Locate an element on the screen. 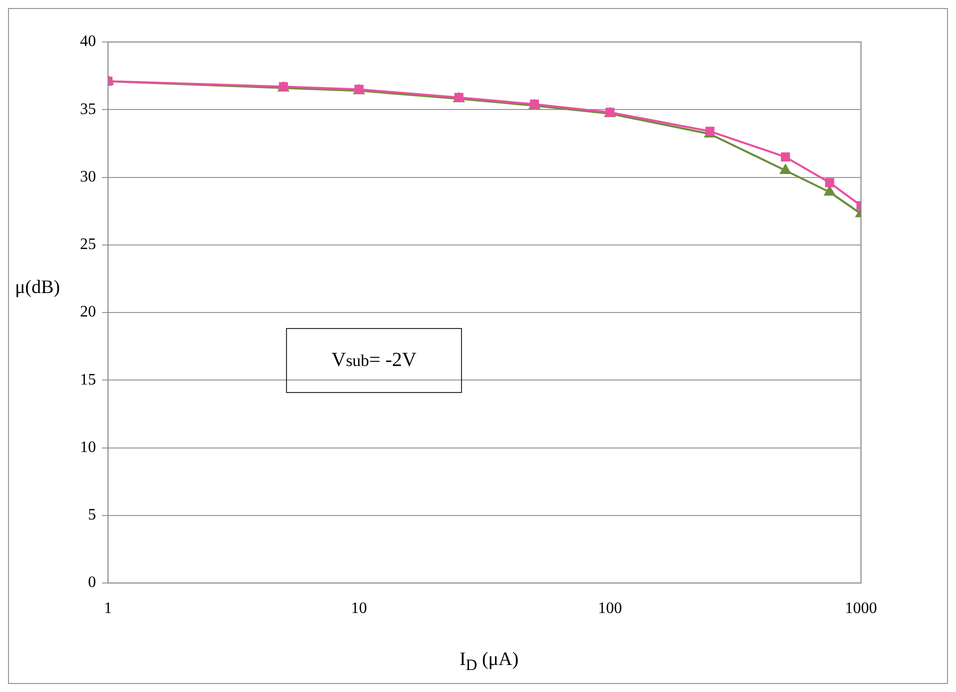  x-tick-label: 100 is located at coordinates (610, 608).